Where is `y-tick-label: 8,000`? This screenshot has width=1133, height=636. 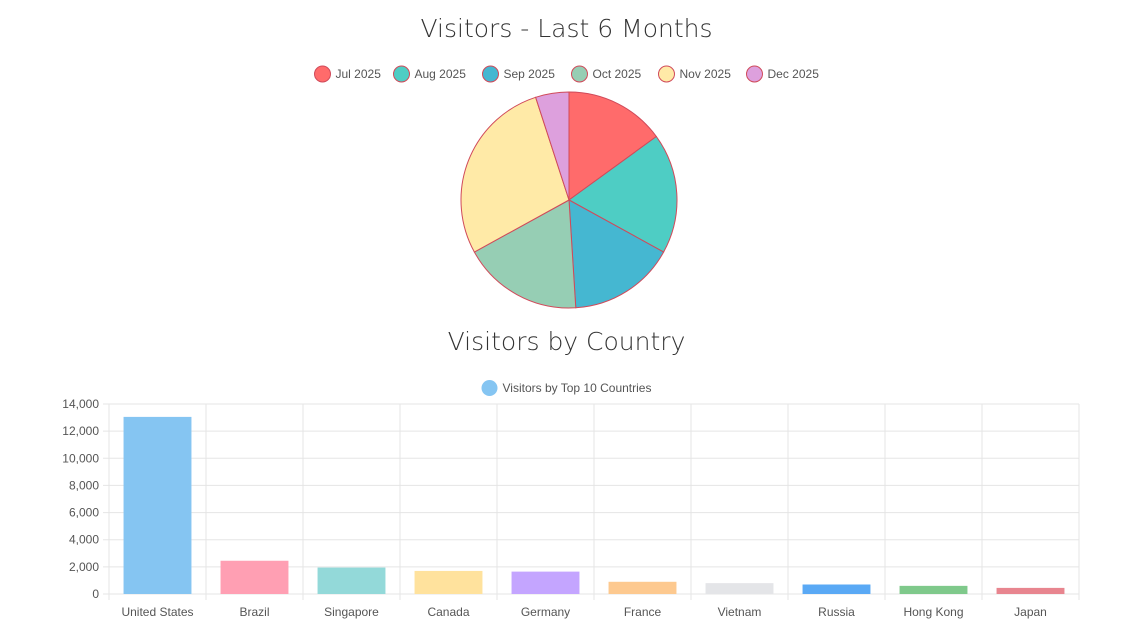
y-tick-label: 8,000 is located at coordinates (84, 485).